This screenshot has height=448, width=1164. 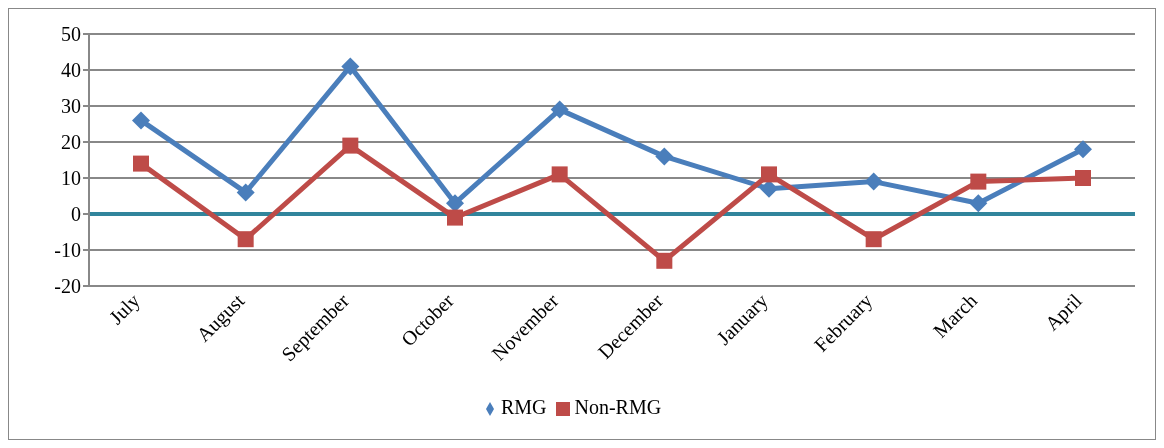 I want to click on y-tick-label: 20, so click(x=71, y=142).